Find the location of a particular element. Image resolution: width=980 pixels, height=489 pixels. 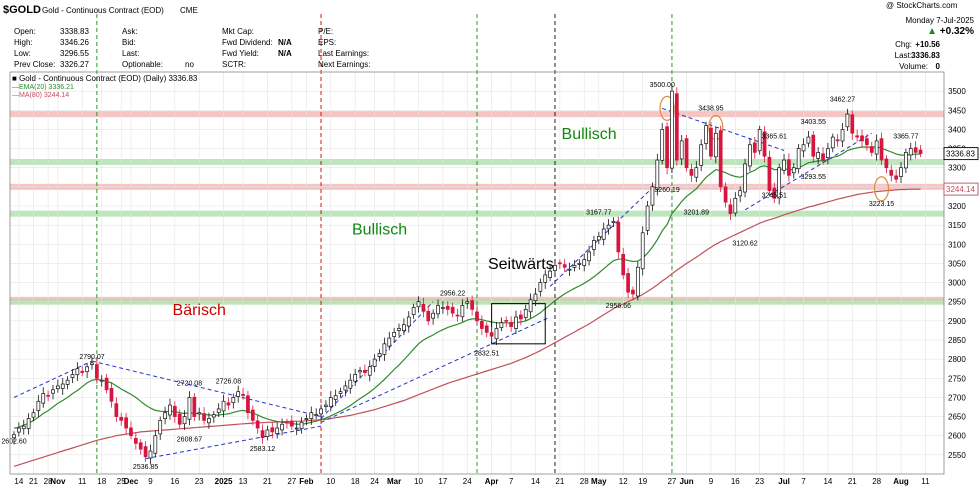

y-tick-label: 2800 is located at coordinates (957, 359).